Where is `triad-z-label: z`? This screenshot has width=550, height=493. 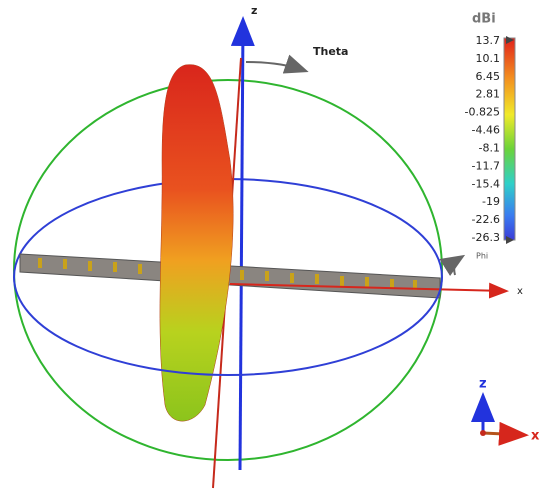 triad-z-label: z is located at coordinates (483, 384).